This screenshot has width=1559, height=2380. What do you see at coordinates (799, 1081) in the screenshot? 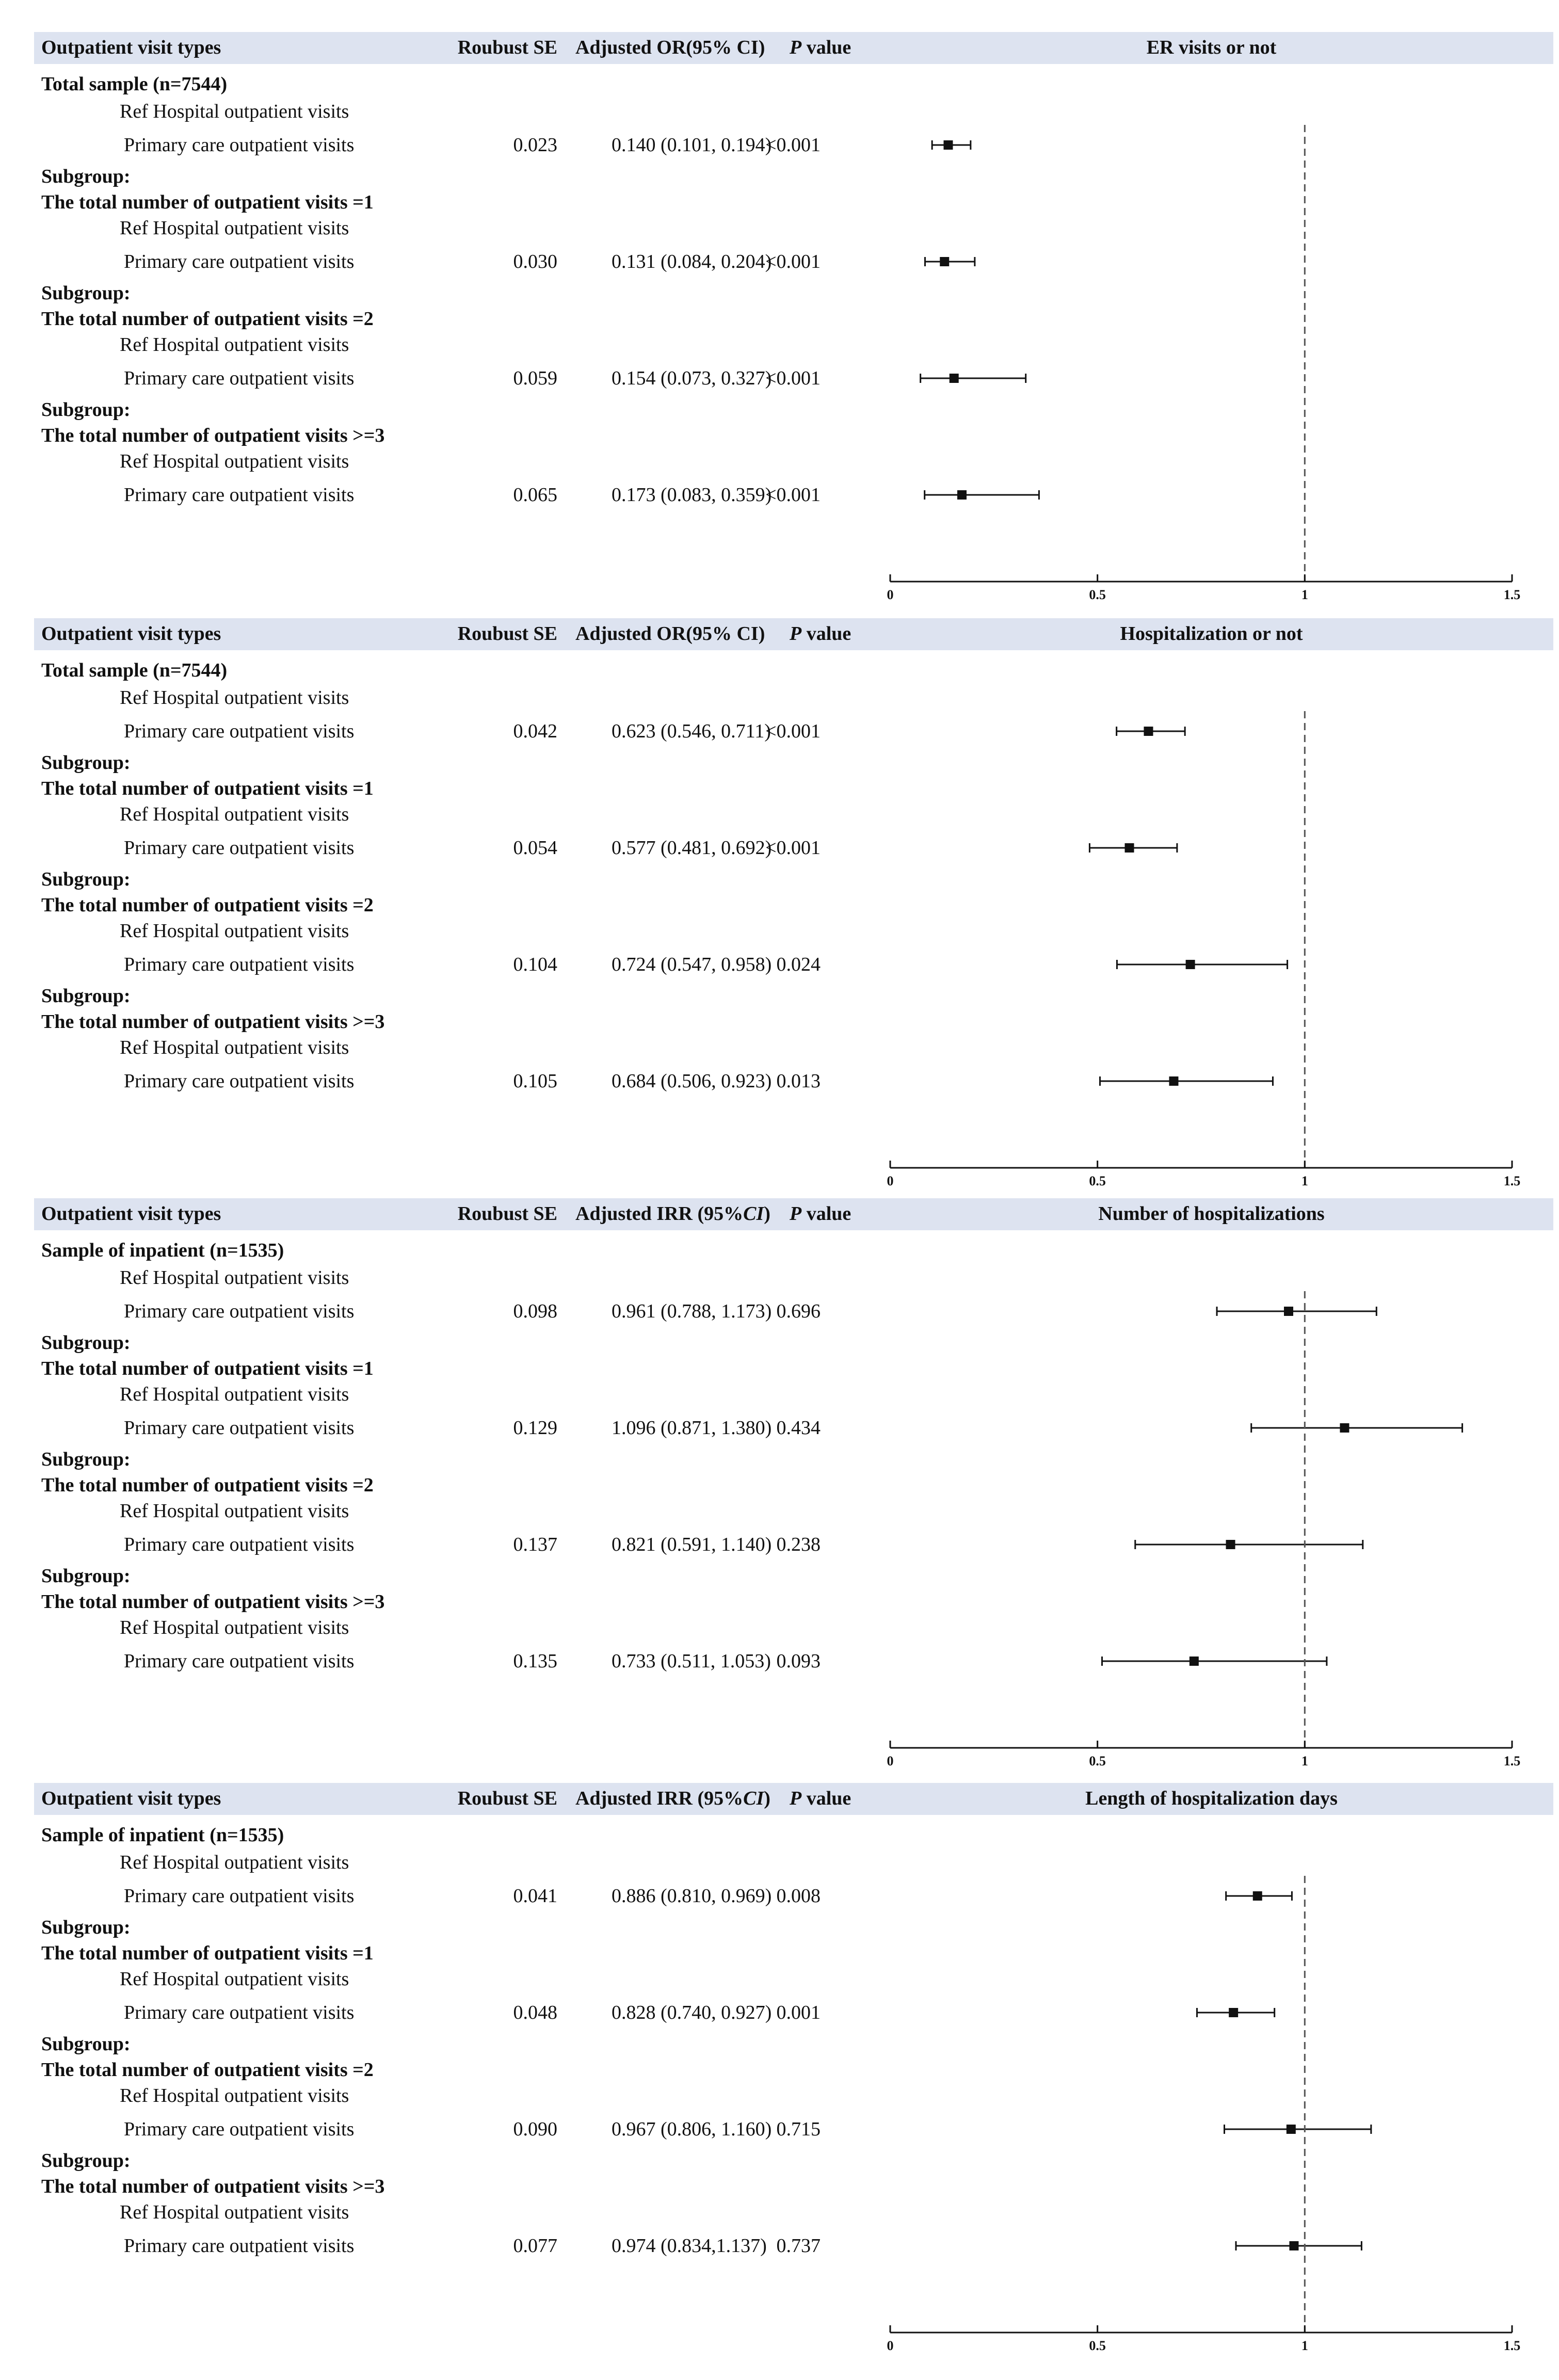
I see `p-value: 0.013` at bounding box center [799, 1081].